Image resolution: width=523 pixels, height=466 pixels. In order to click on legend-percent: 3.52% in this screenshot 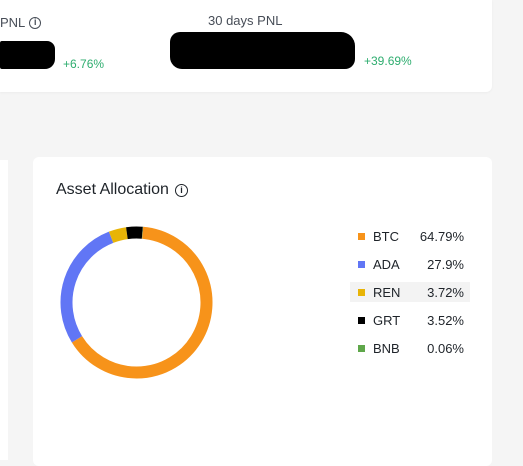, I will do `click(445, 320)`.